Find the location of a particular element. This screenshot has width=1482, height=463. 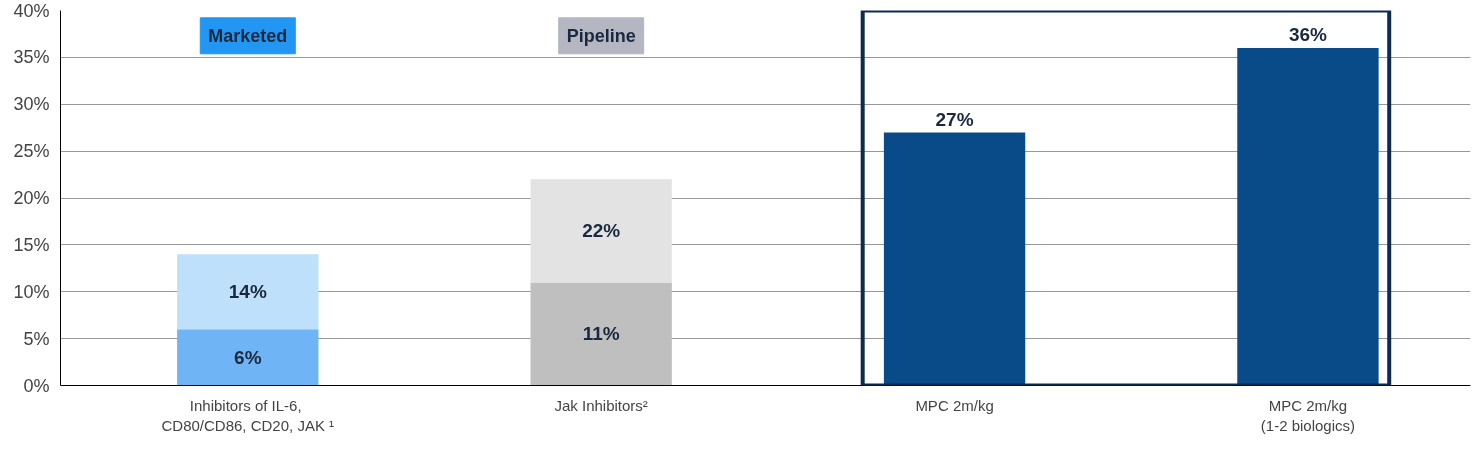

annotation: Pipeline is located at coordinates (601, 35).